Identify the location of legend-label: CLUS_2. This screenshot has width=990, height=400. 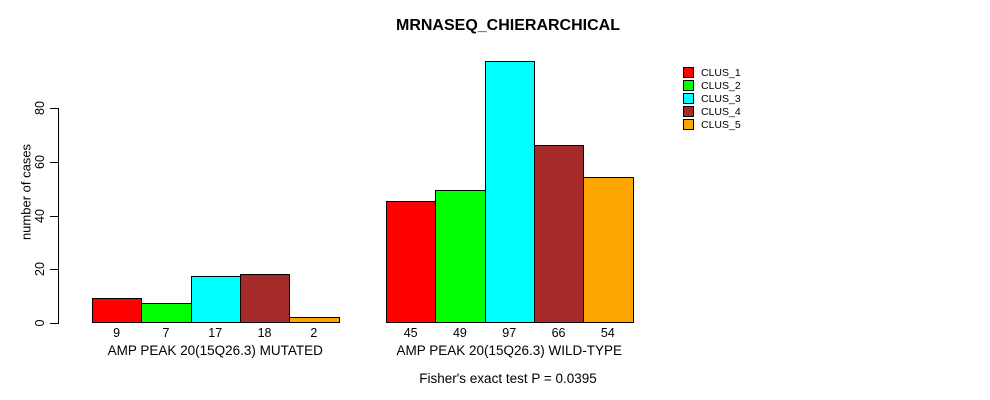
(721, 85).